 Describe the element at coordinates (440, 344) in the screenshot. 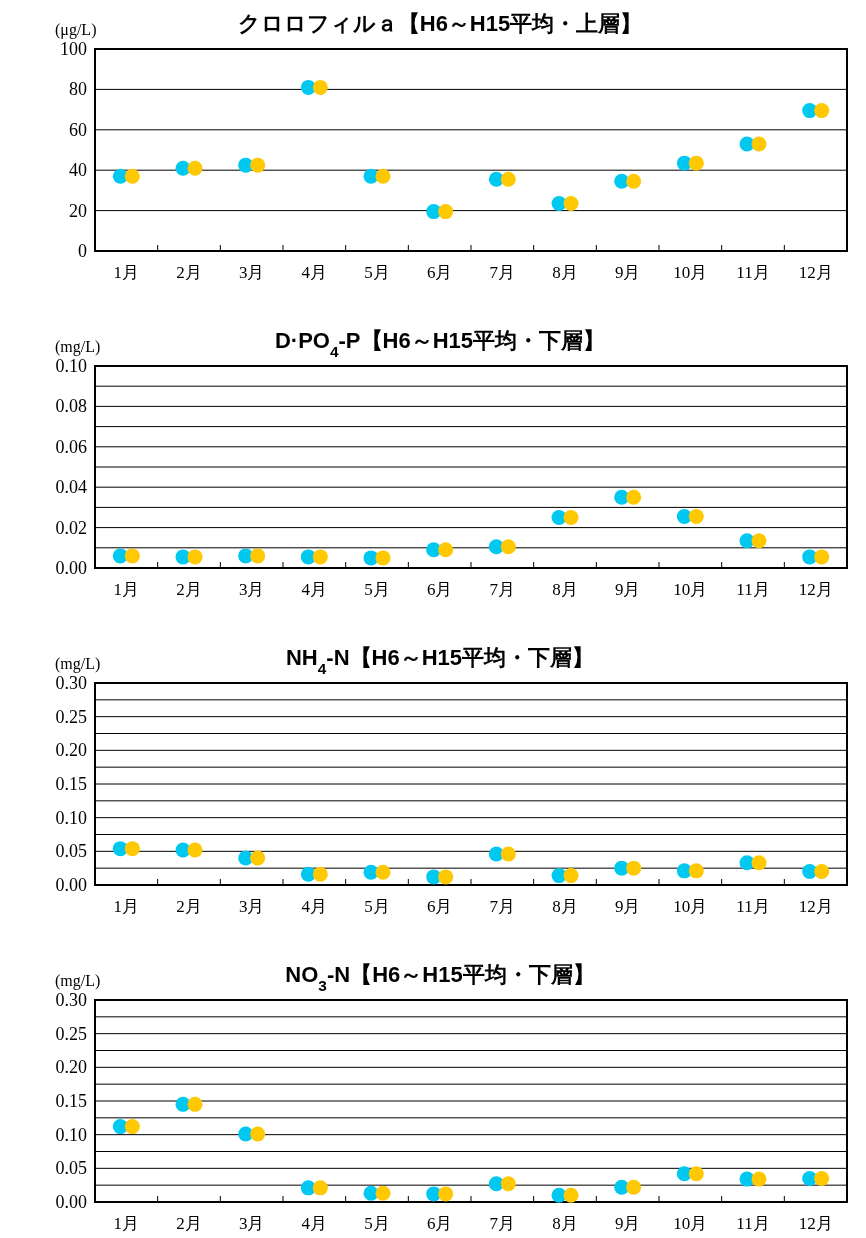

I see `chart-title: D·PO$_{4}$-P【H6～H15平均・下層】` at that location.